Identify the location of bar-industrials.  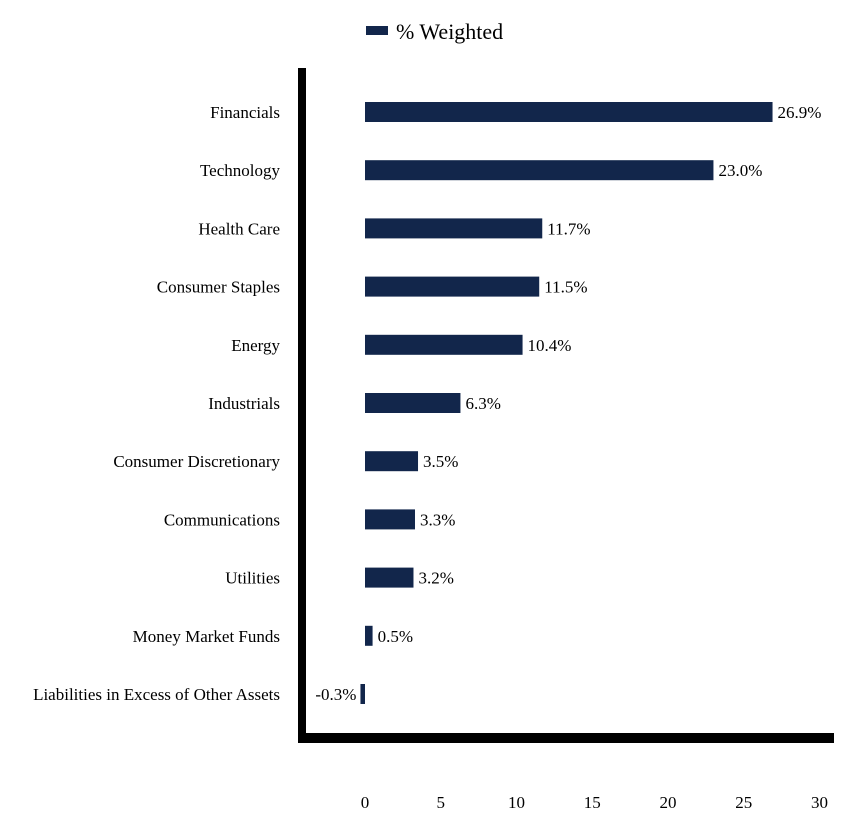
(413, 403).